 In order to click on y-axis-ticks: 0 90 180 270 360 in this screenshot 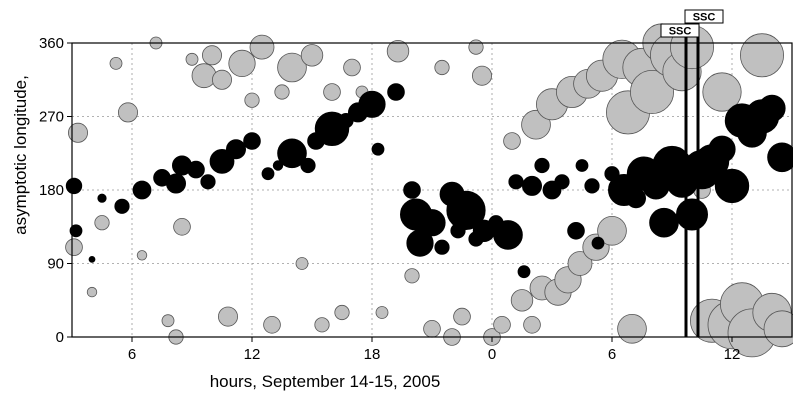, I will do `click(55, 190)`.